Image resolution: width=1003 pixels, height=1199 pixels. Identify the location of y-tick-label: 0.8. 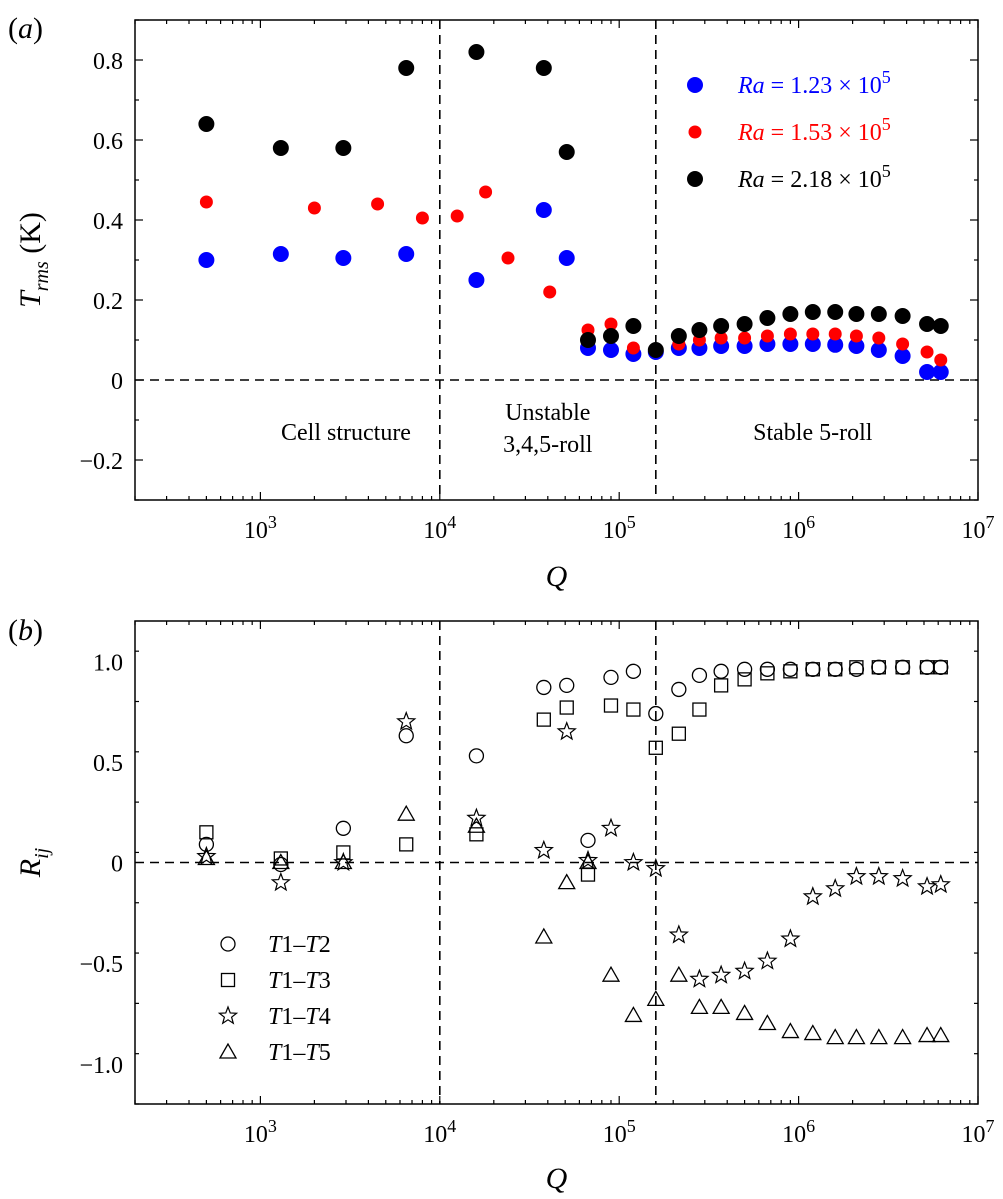
(108, 62).